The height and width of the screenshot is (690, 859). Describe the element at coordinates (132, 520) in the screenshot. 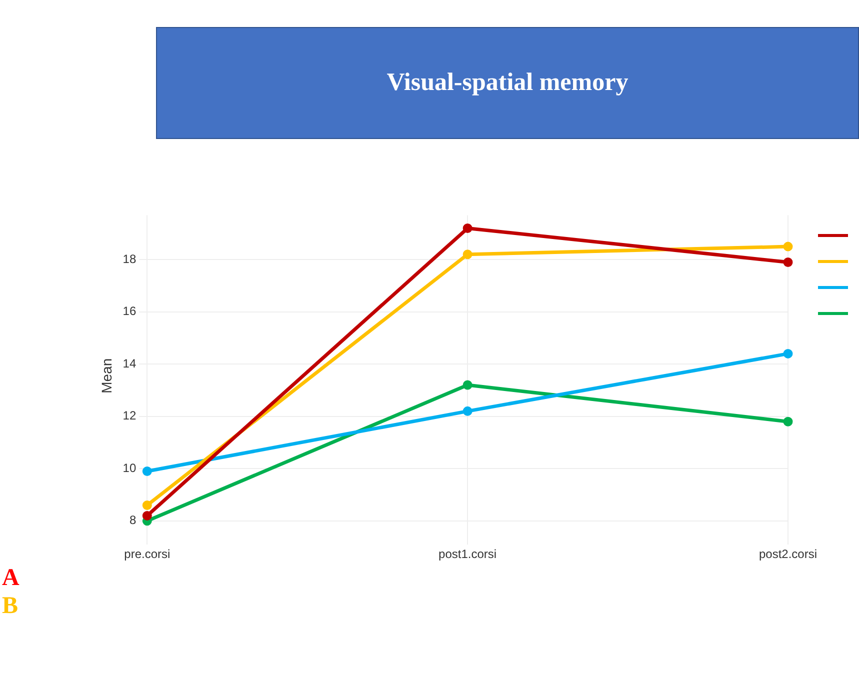

I see `y-tick-label: 8` at that location.